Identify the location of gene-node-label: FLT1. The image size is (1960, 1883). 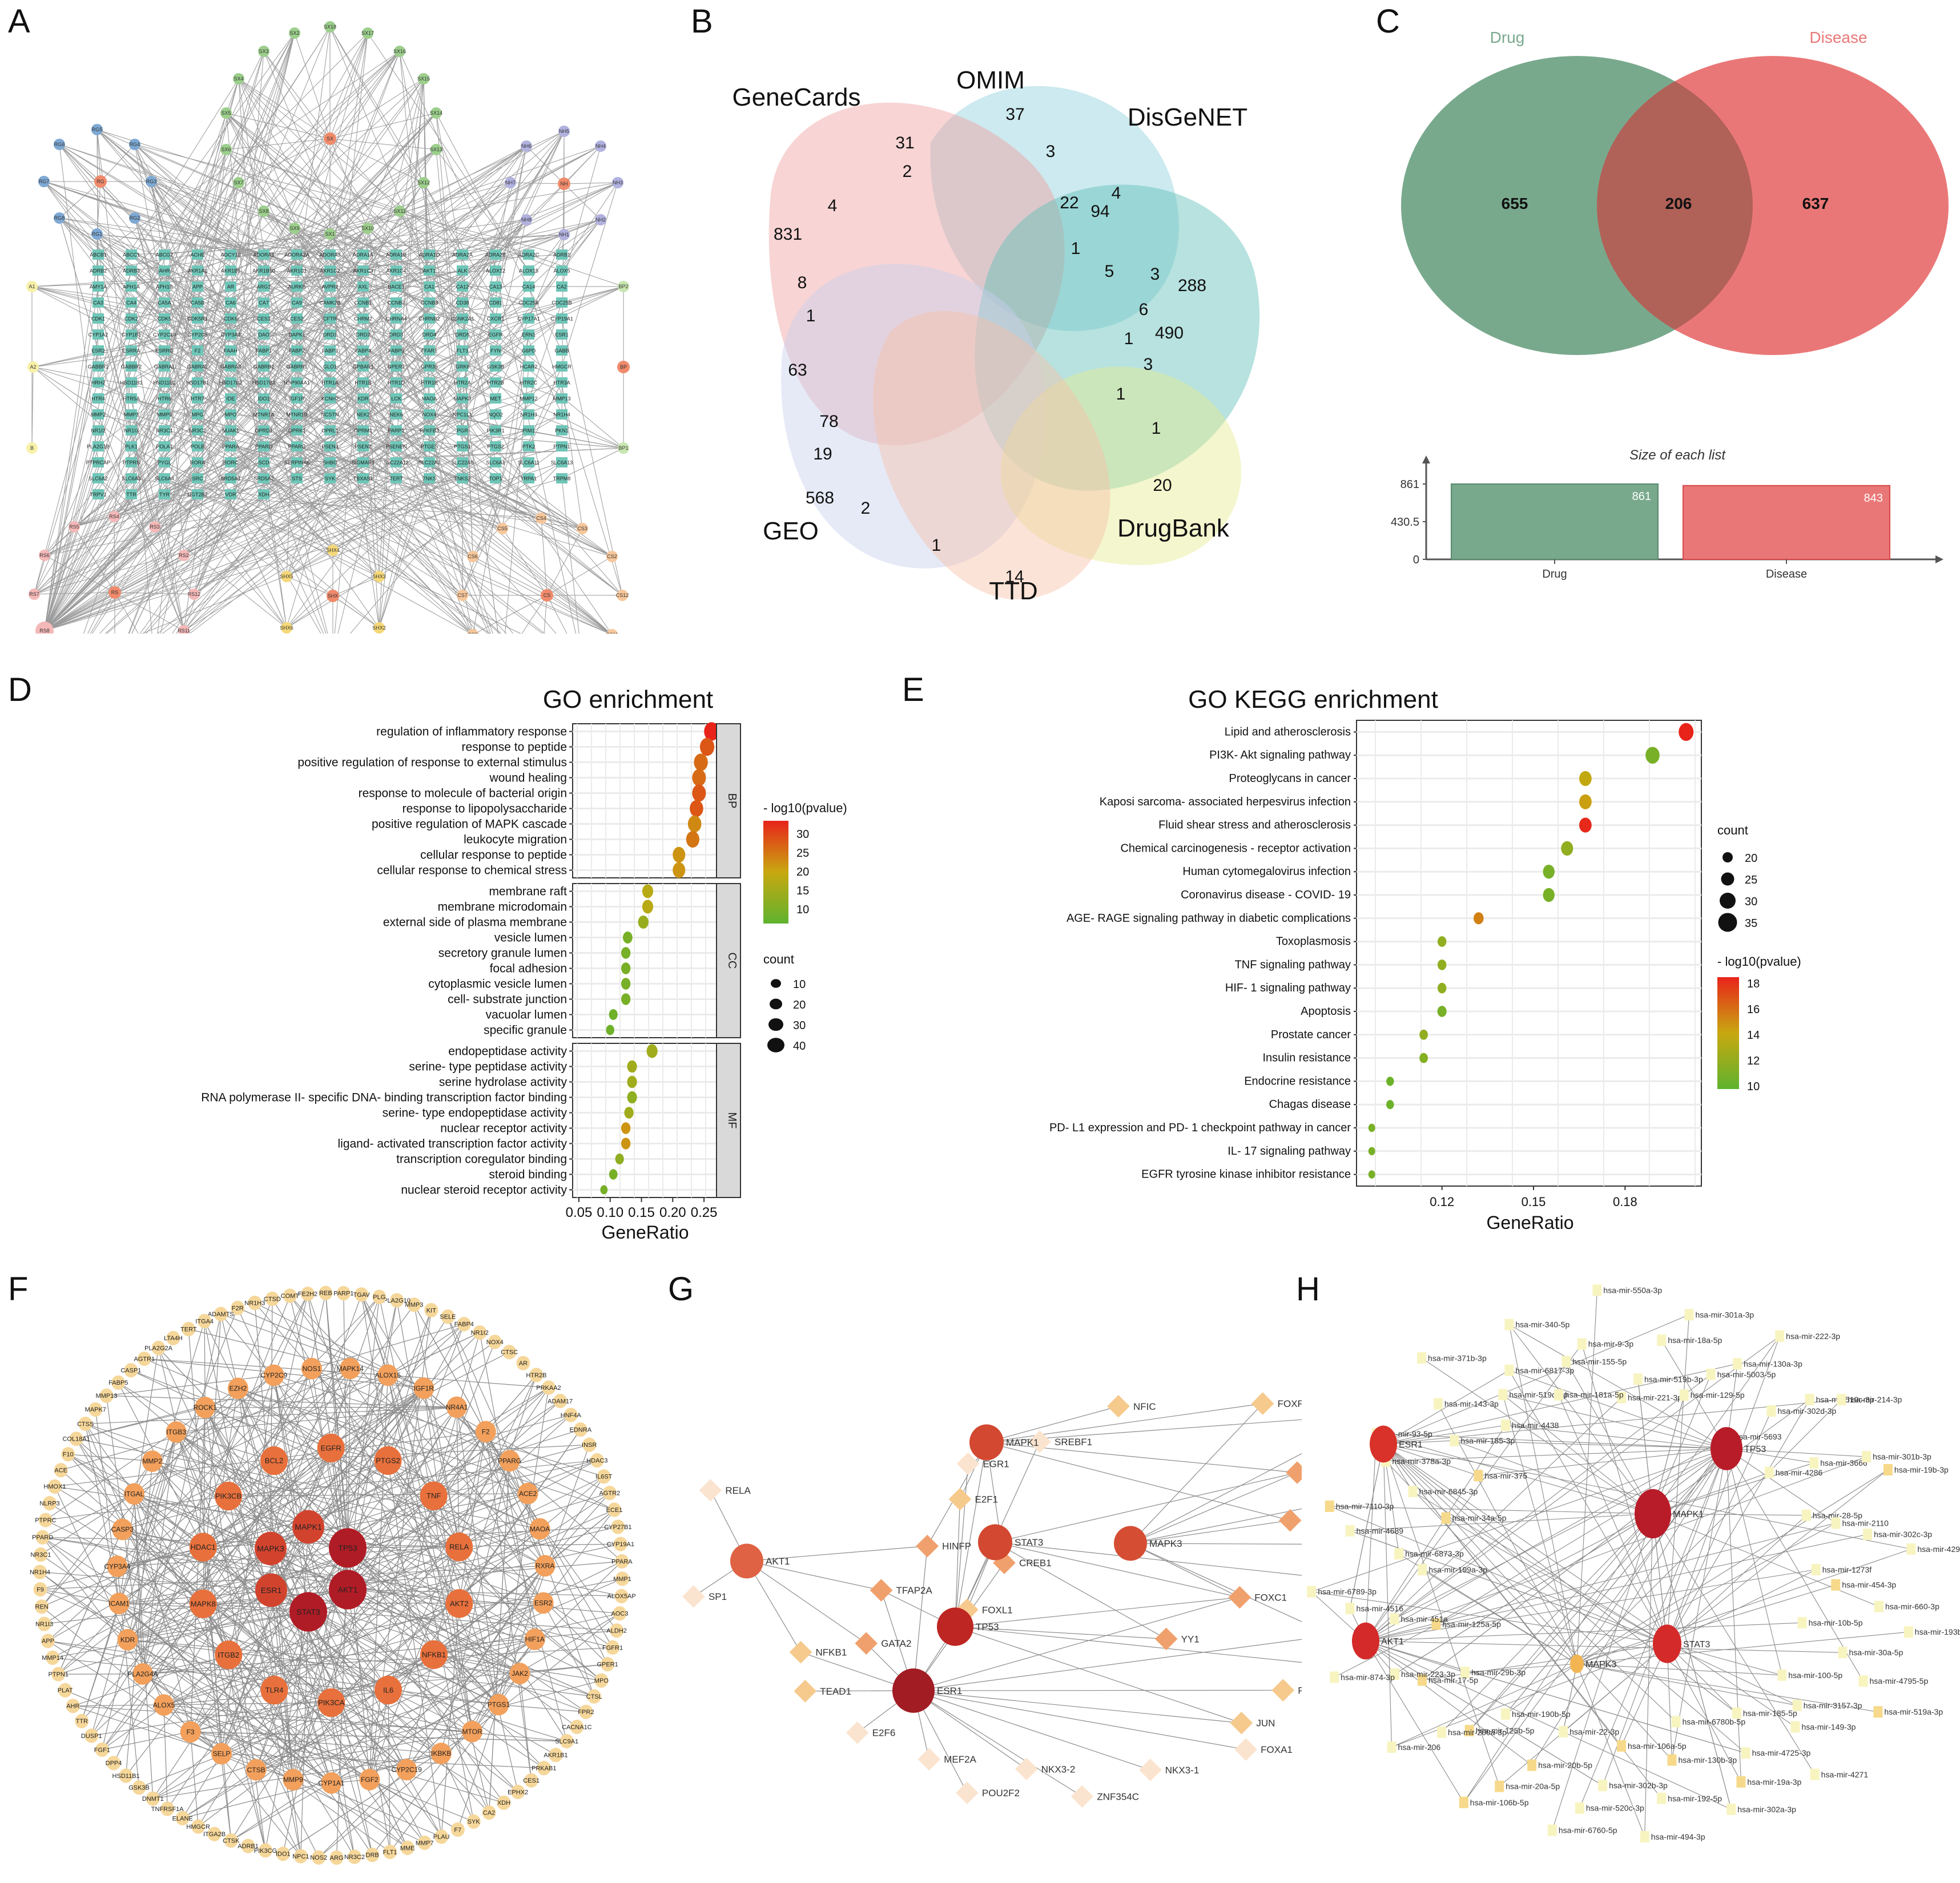
(390, 1852).